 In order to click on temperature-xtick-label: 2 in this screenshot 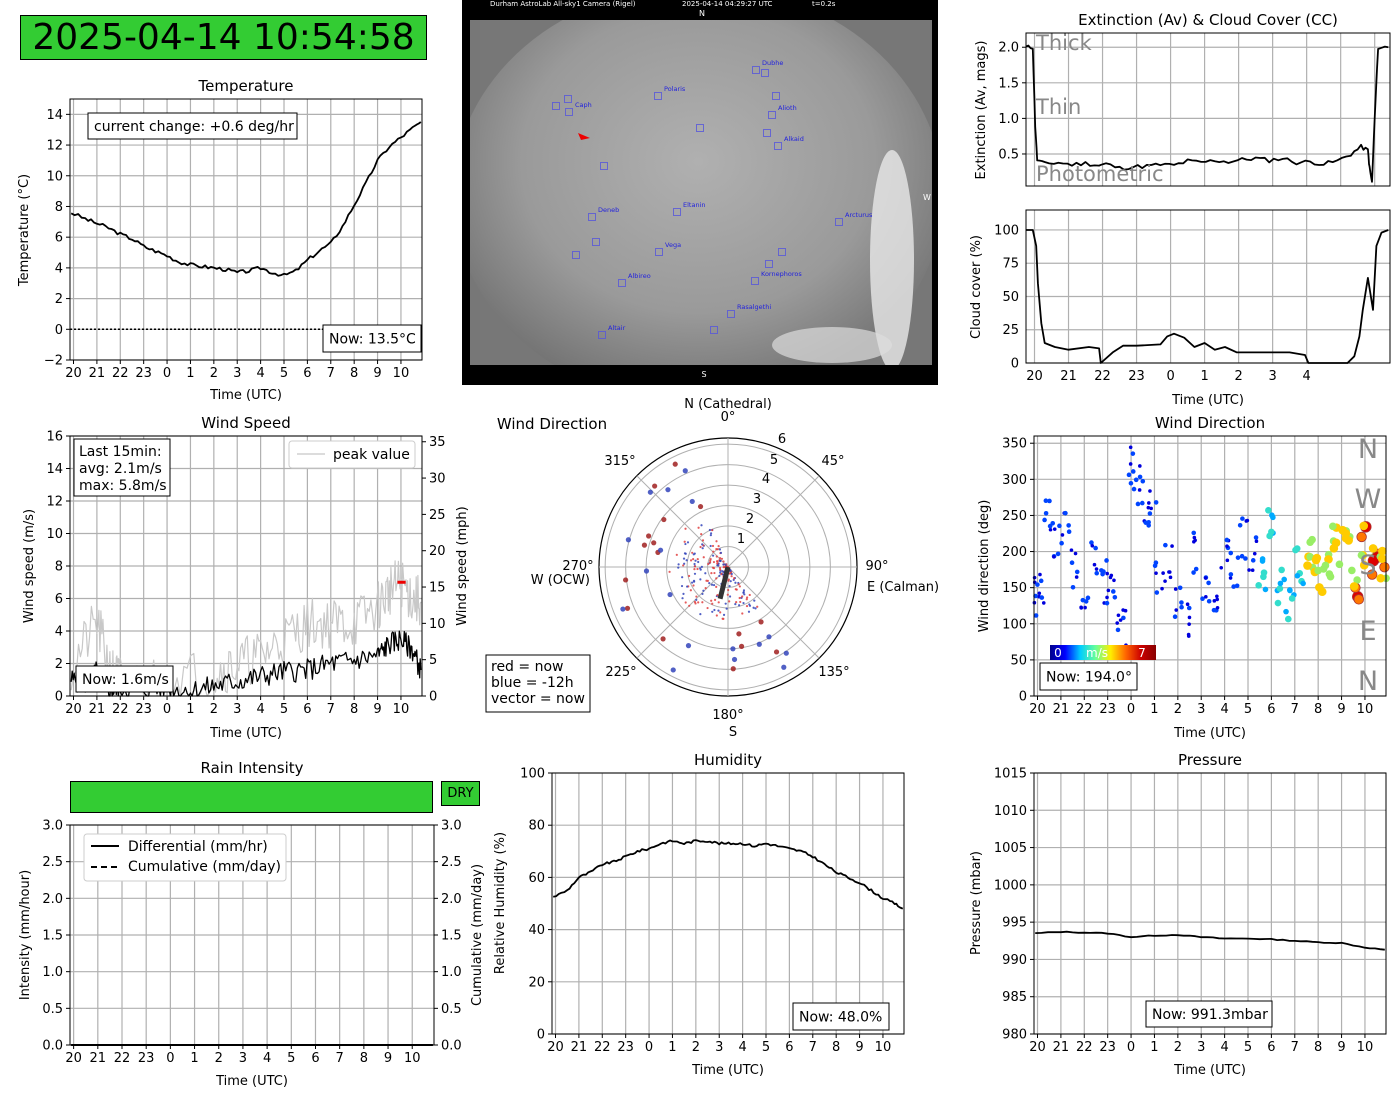, I will do `click(214, 373)`.